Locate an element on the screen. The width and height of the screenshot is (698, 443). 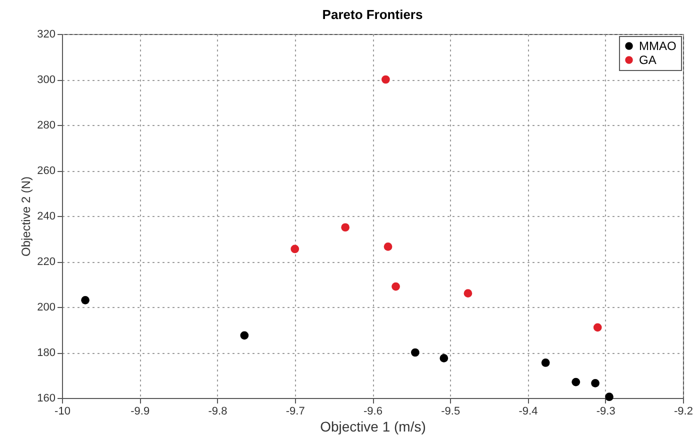
x-tick-label: -10 is located at coordinates (62, 412).